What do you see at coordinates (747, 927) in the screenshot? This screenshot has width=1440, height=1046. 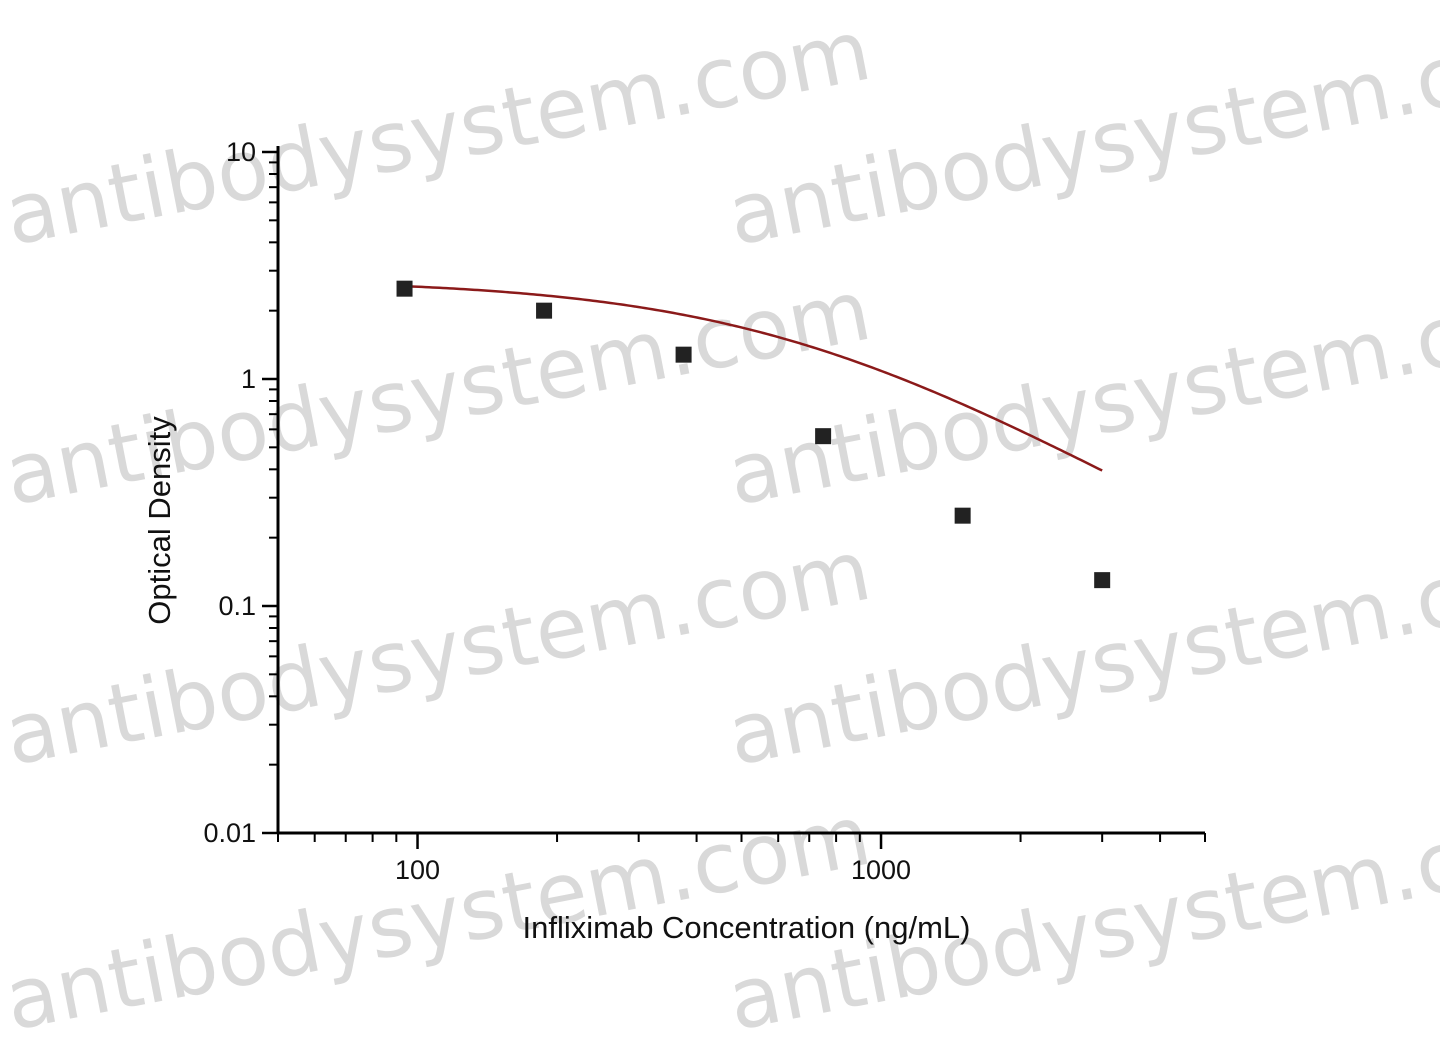 I see `x-axis-title: Infliximab Concentration (ng/mL)` at bounding box center [747, 927].